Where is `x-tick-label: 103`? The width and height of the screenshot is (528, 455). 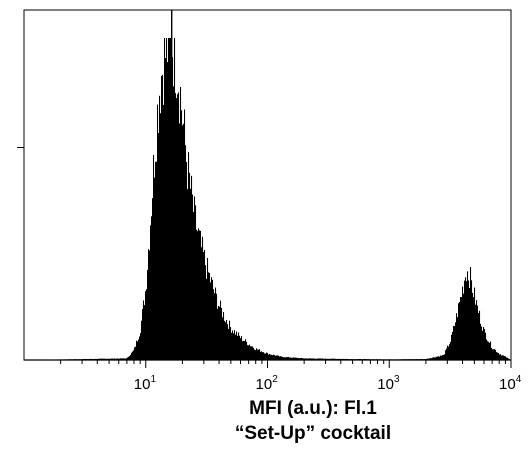
x-tick-label: 103 is located at coordinates (388, 383).